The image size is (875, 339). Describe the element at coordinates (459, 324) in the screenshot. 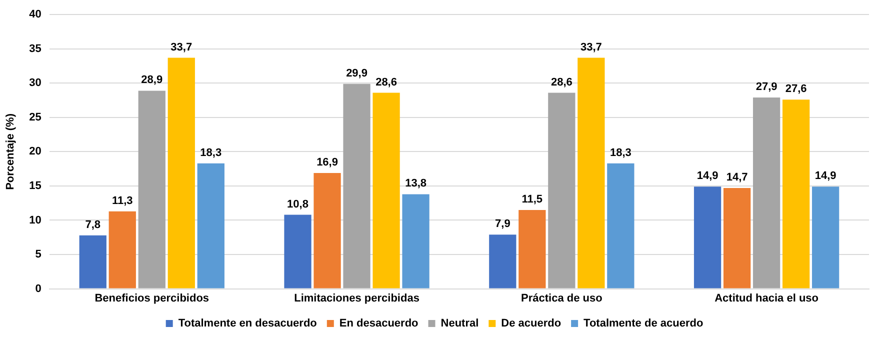

I see `legend-label: Neutral` at that location.